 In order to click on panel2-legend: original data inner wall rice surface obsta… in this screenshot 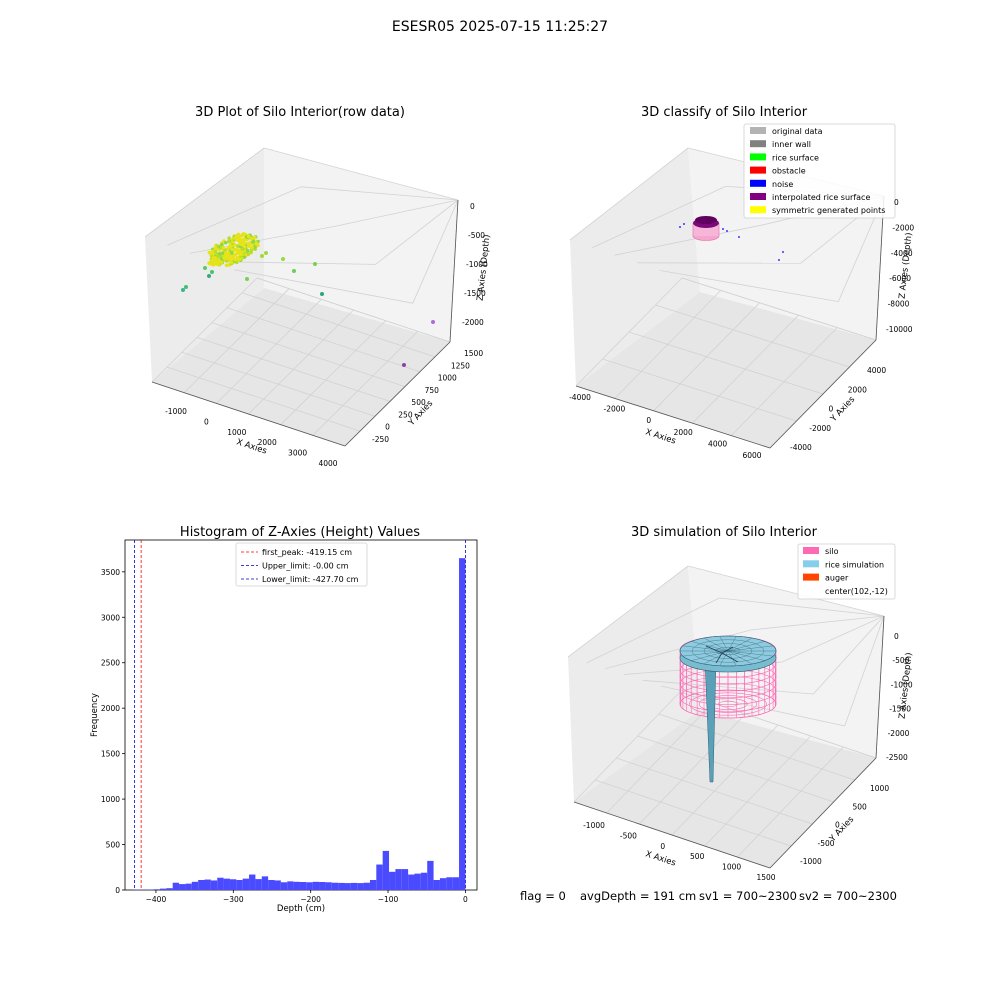, I will do `click(819, 171)`.